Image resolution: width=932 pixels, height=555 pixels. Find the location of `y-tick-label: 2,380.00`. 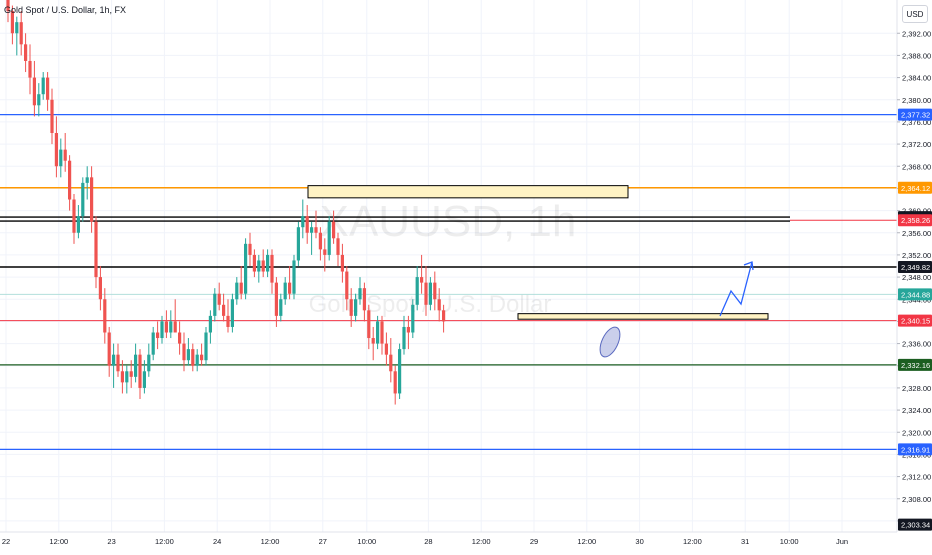

y-tick-label: 2,380.00 is located at coordinates (916, 100).